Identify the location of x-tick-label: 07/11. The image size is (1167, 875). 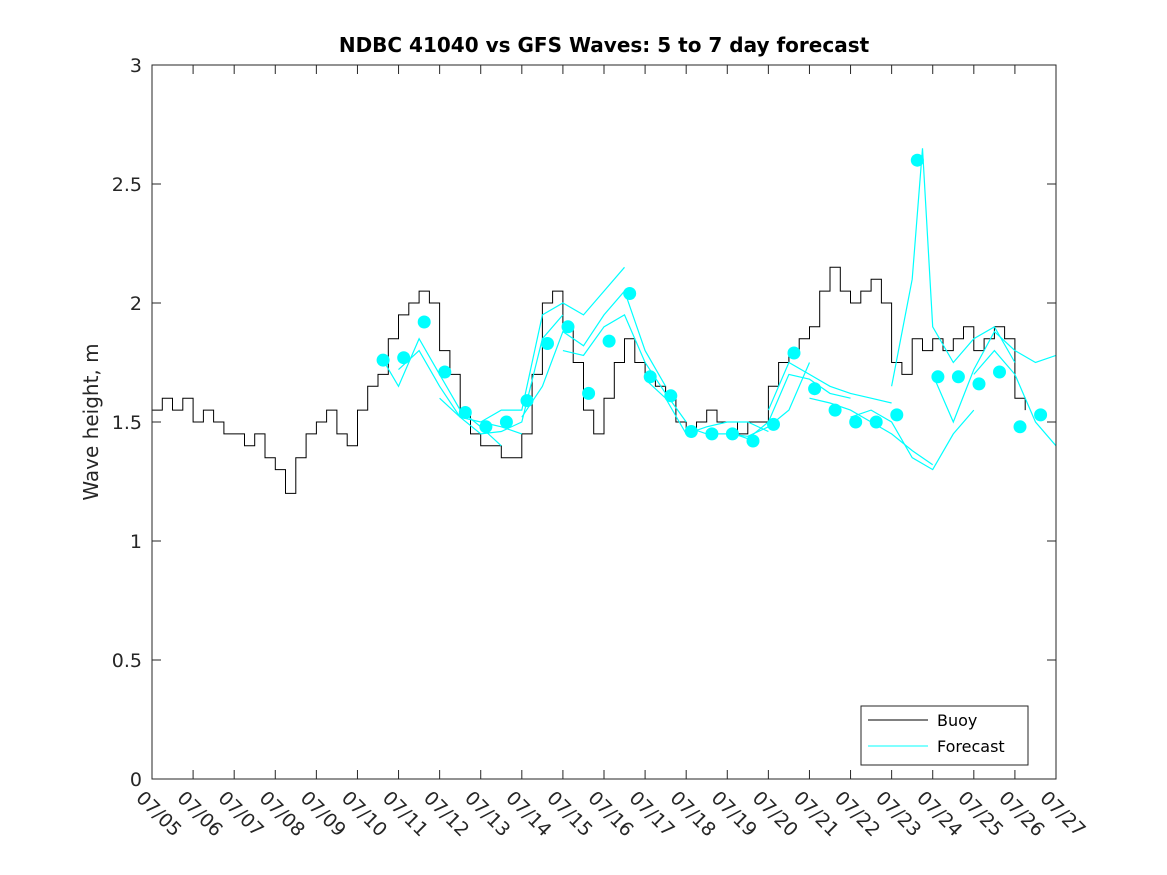
(405, 814).